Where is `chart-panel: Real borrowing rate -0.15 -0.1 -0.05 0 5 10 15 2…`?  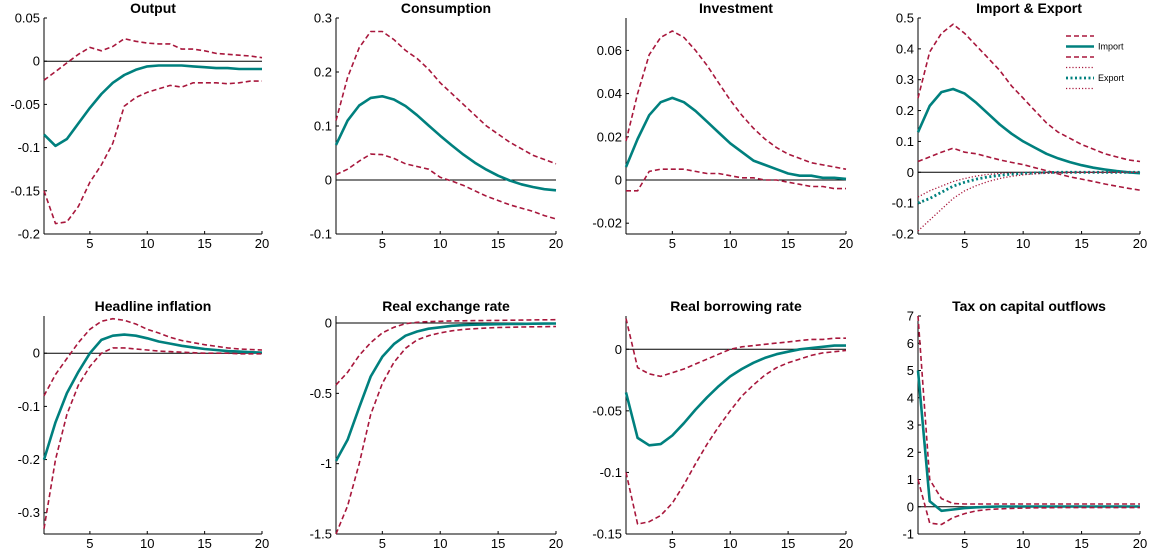 chart-panel: Real borrowing rate -0.15 -0.1 -0.05 0 5 10 15 2… is located at coordinates (722, 424).